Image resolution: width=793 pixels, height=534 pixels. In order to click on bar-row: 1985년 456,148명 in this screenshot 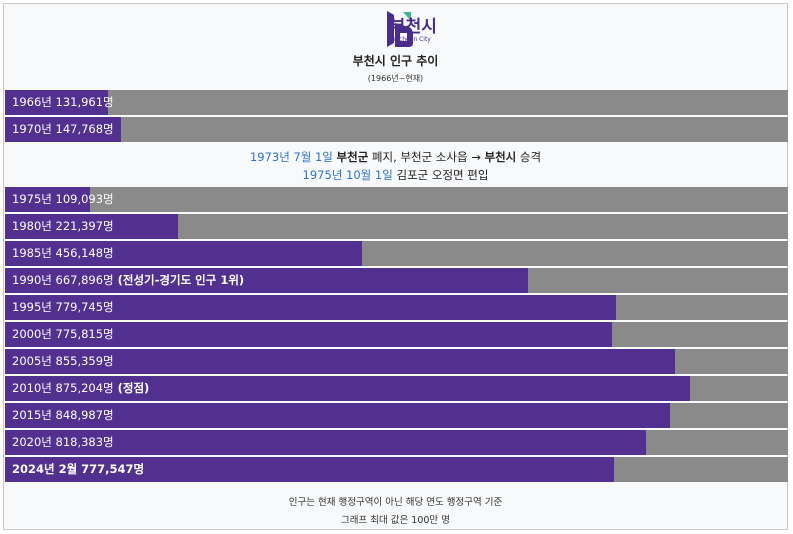, I will do `click(396, 253)`.